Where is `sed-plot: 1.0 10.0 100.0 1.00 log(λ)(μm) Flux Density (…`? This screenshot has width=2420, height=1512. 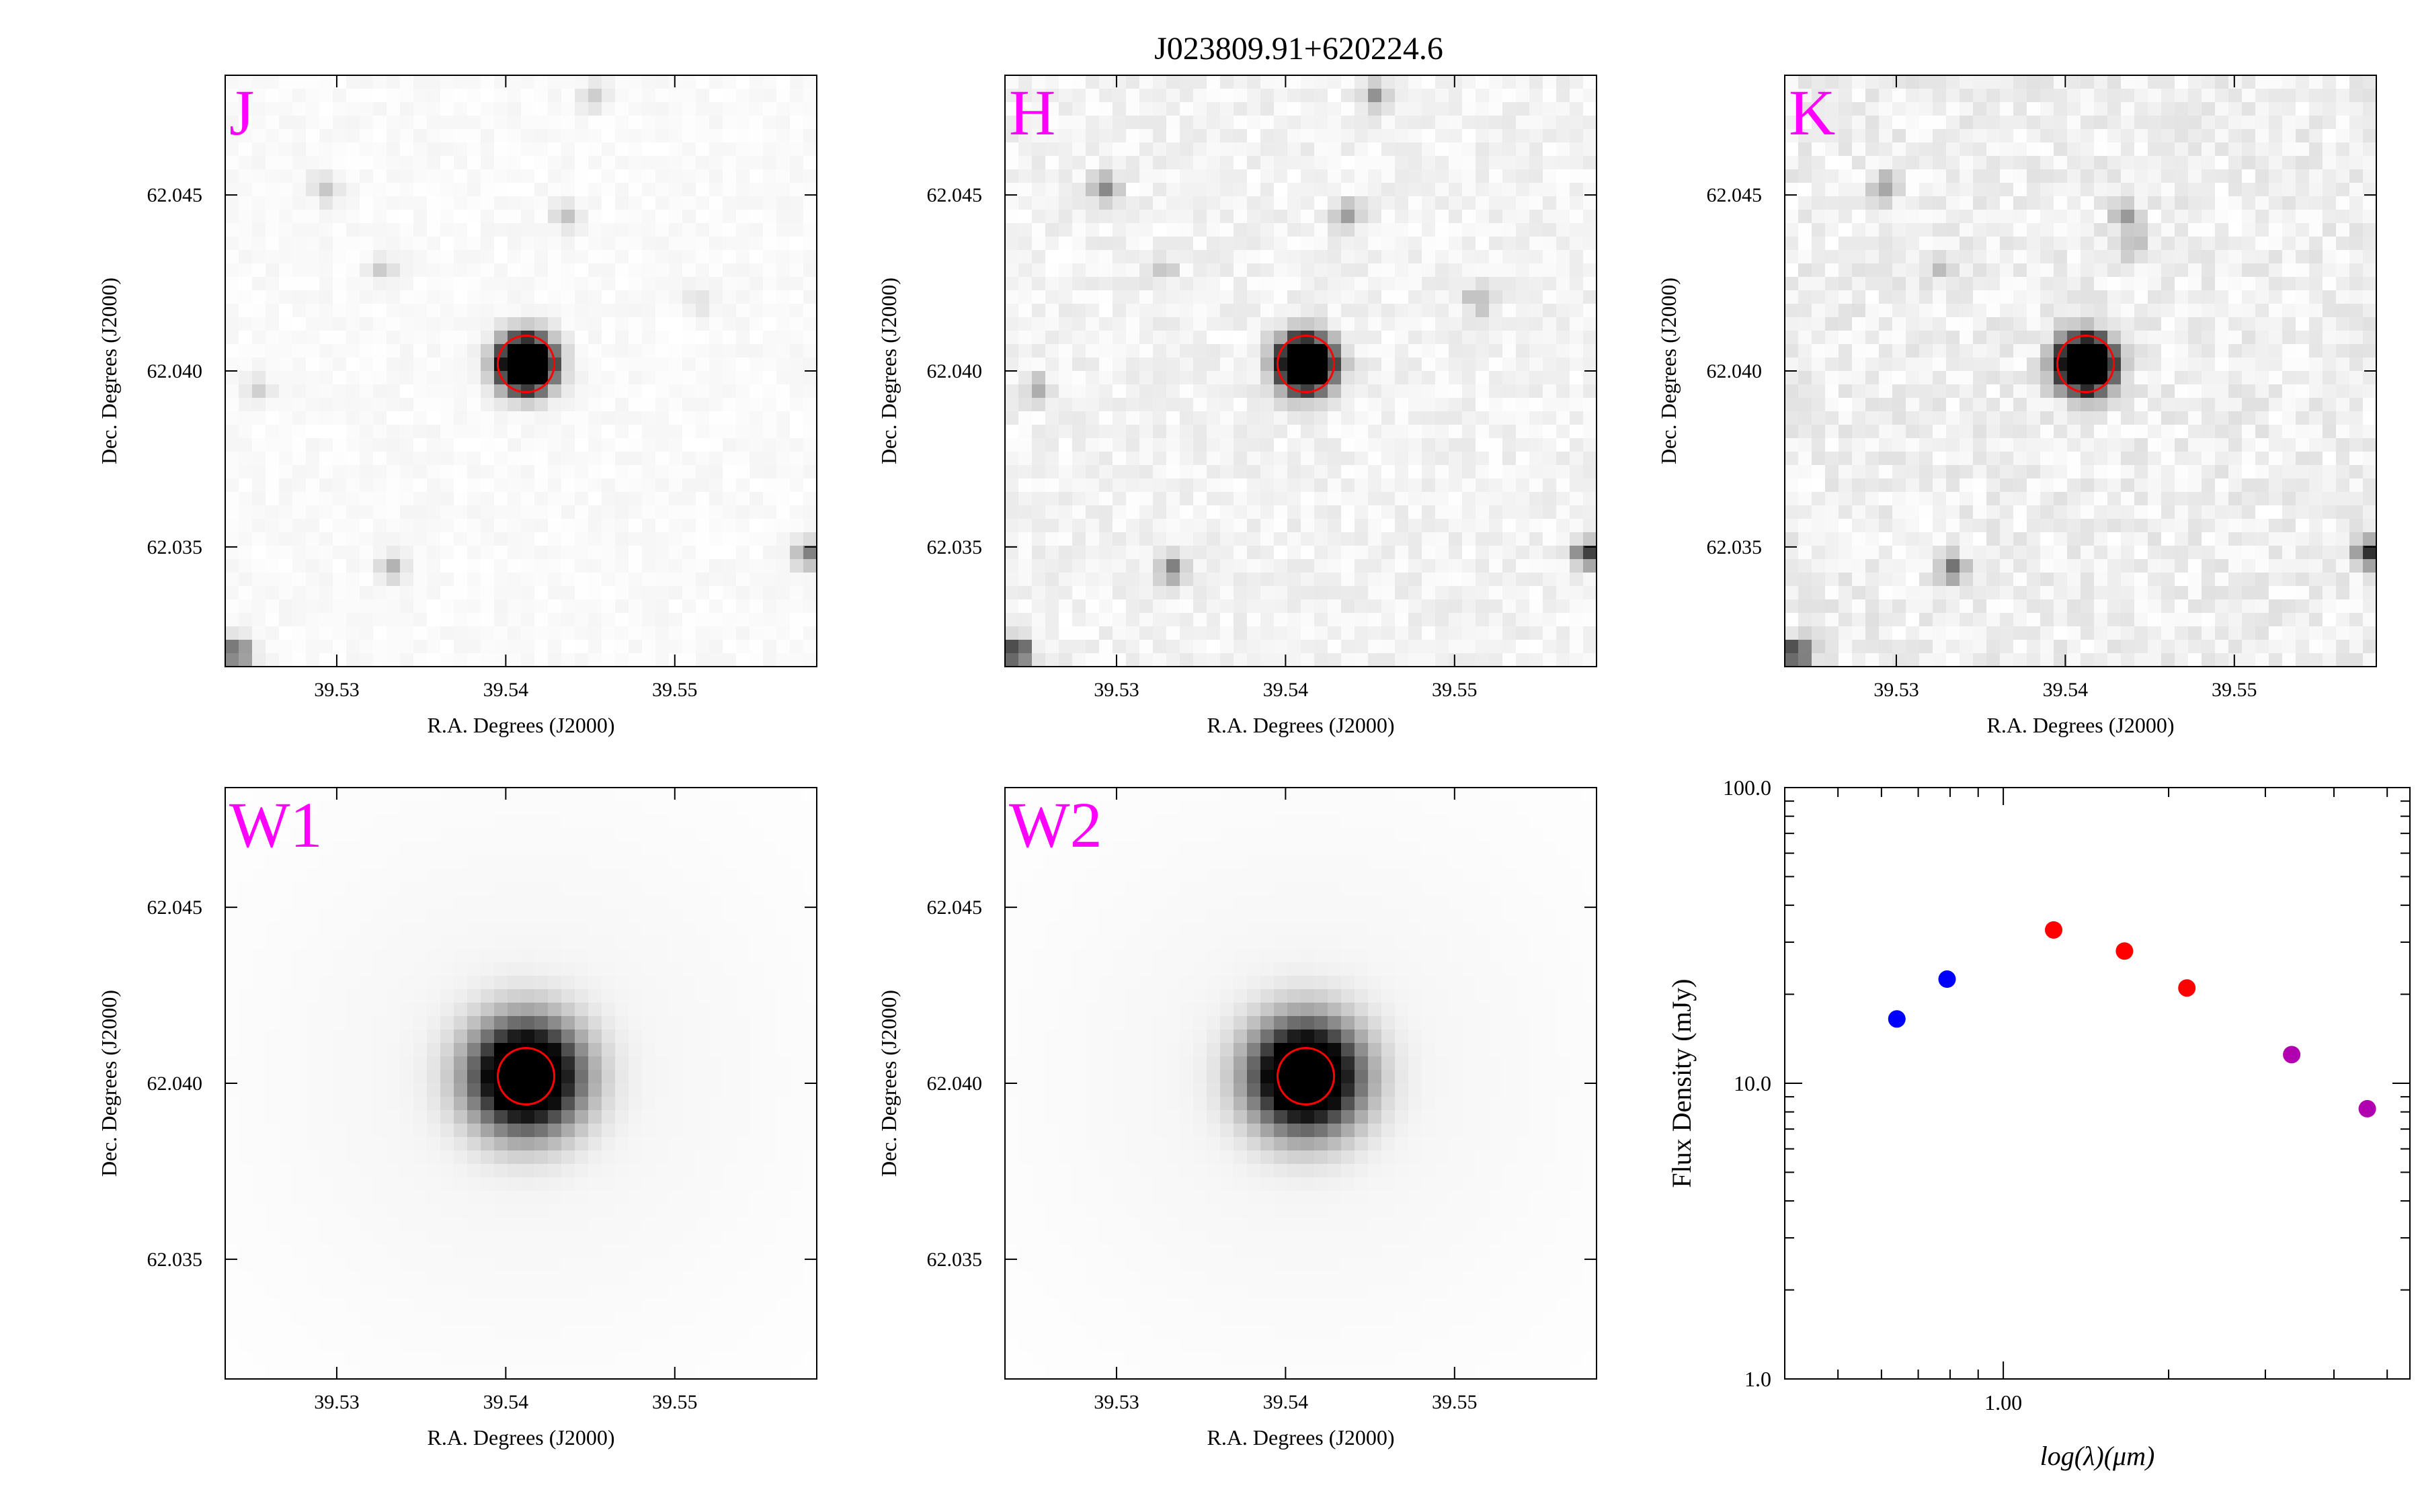
sed-plot: 1.0 10.0 100.0 1.00 log(λ)(μm) Flux Density (… is located at coordinates (2039, 1123).